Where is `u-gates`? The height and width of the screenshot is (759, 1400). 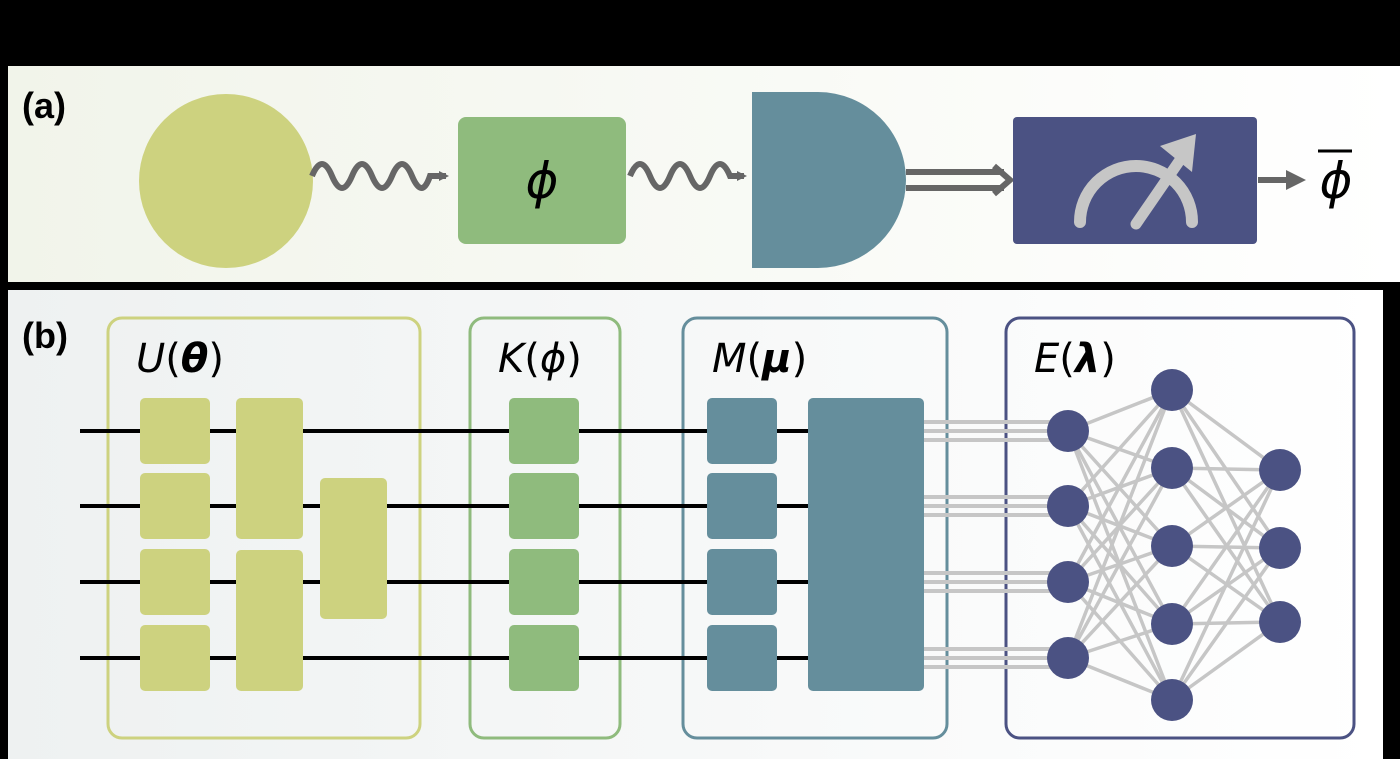
u-gates is located at coordinates (263, 544).